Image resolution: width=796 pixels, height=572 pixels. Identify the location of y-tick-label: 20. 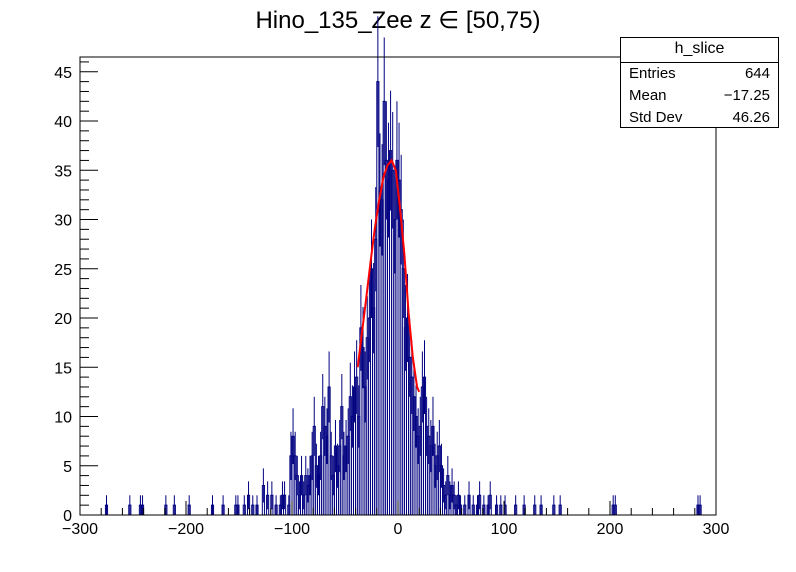
(63, 319).